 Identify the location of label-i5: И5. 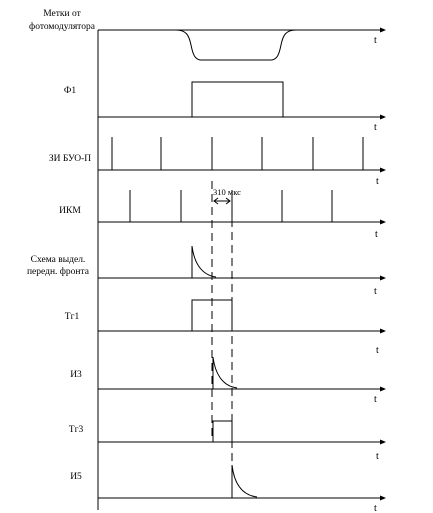
(76, 477).